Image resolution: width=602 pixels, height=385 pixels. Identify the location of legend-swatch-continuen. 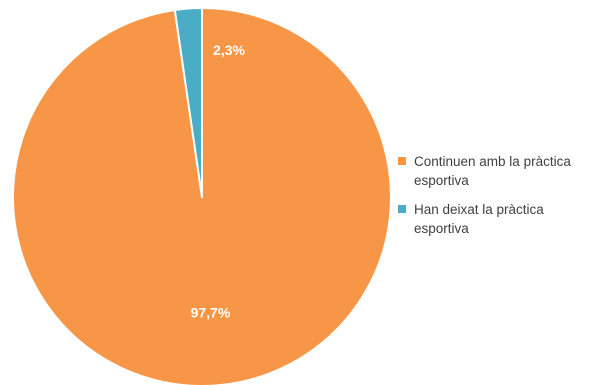
(402, 161).